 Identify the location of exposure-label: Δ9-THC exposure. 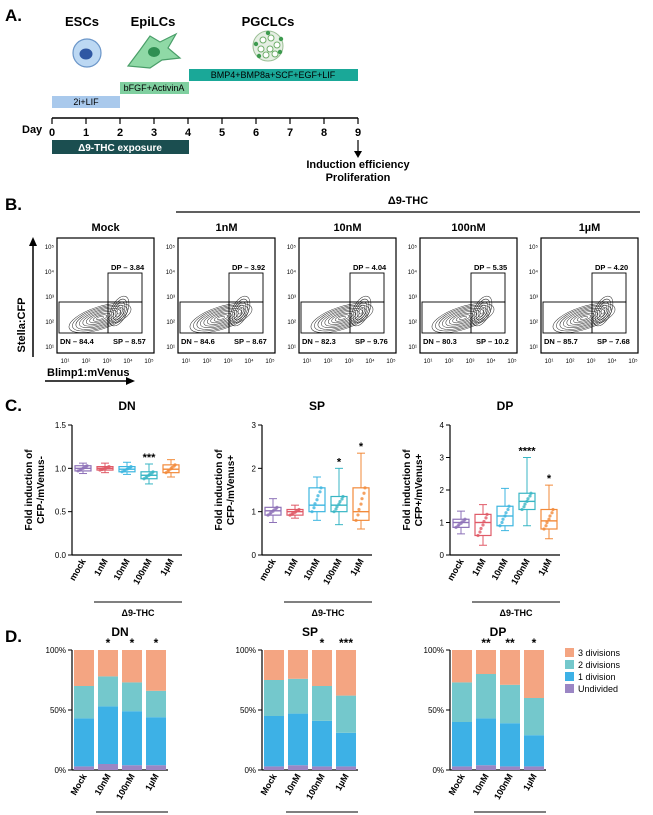
(120, 148).